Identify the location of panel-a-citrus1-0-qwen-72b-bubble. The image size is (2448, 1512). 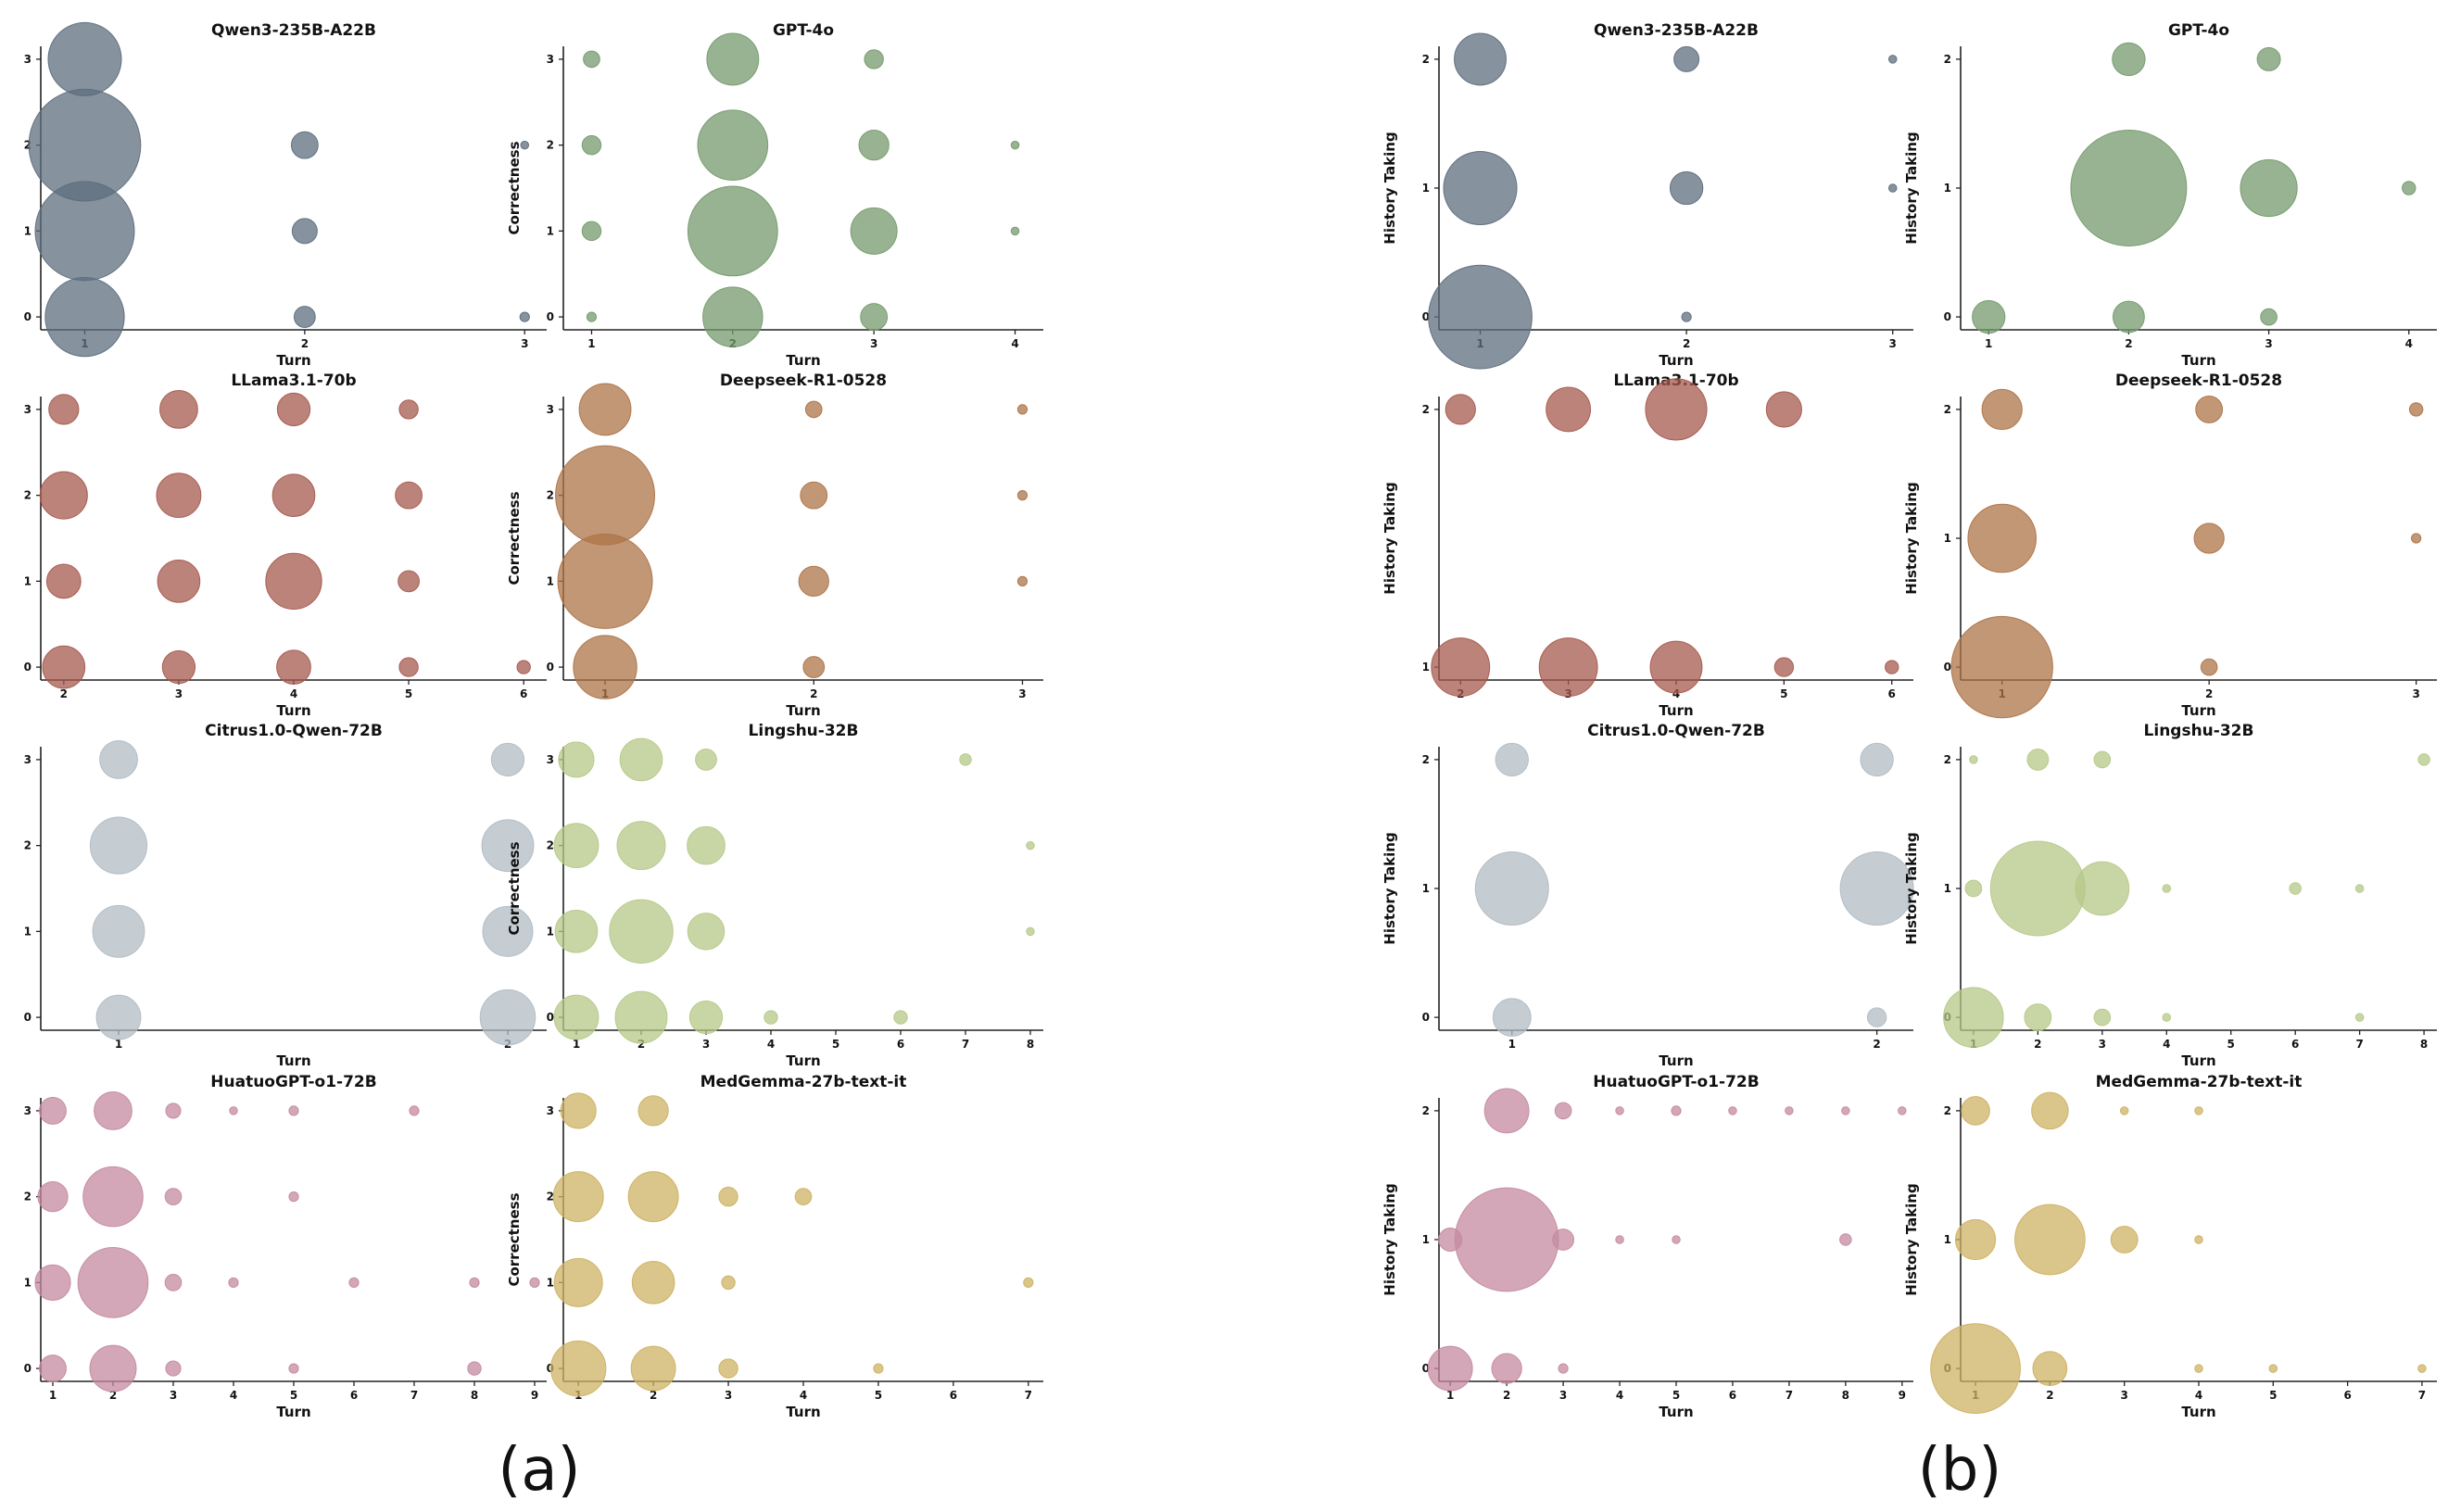
(118, 759).